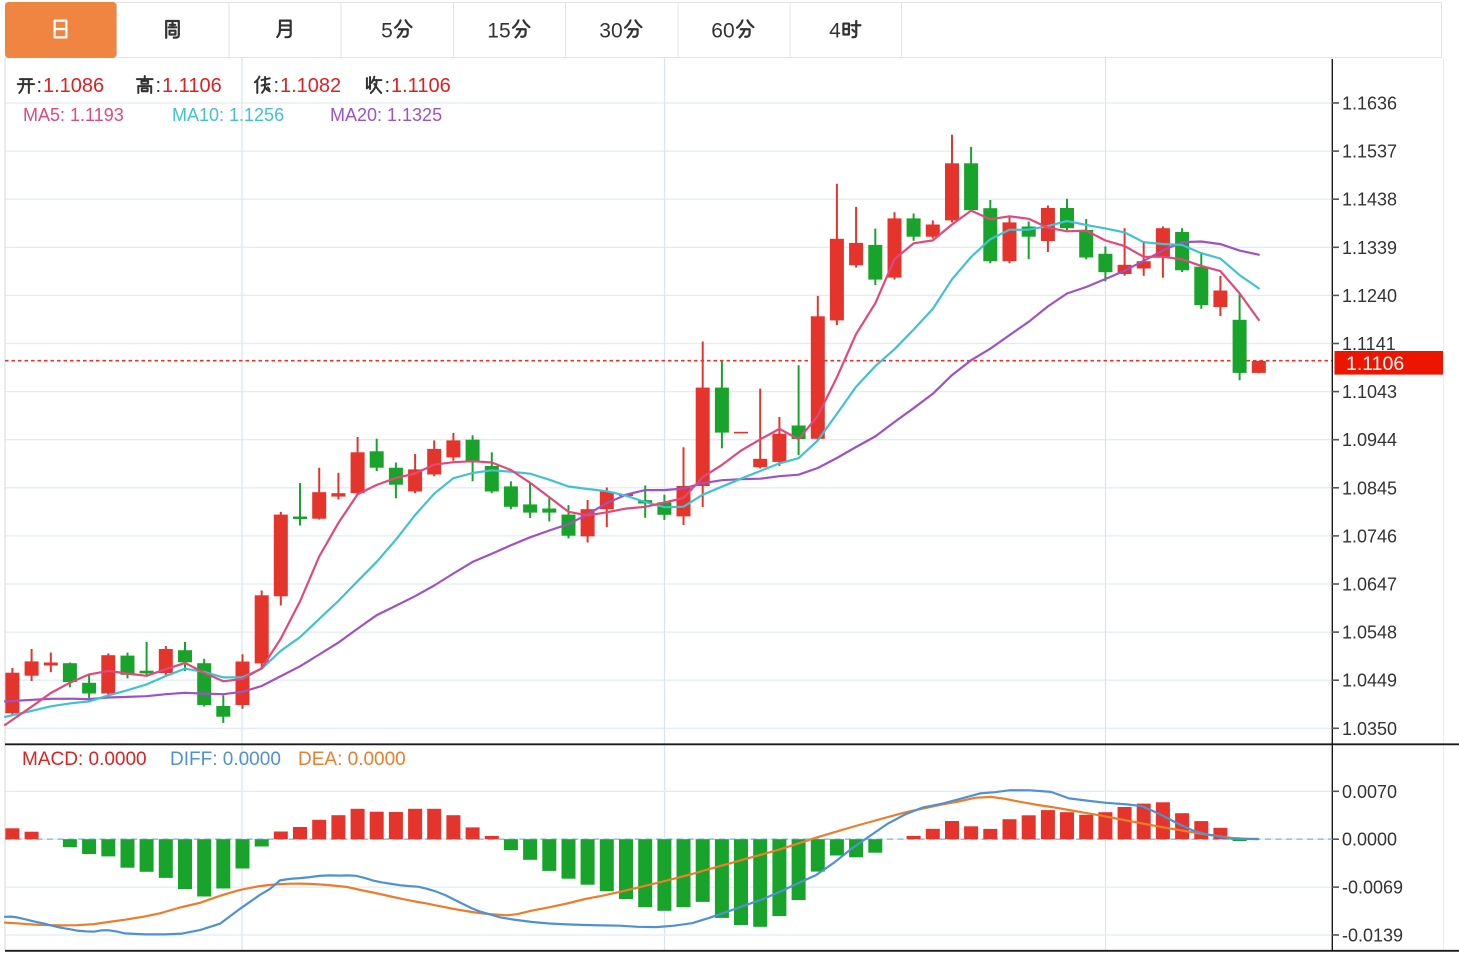 This screenshot has height=960, width=1459. What do you see at coordinates (228, 115) in the screenshot?
I see `svg-text: MA10: 1.1256` at bounding box center [228, 115].